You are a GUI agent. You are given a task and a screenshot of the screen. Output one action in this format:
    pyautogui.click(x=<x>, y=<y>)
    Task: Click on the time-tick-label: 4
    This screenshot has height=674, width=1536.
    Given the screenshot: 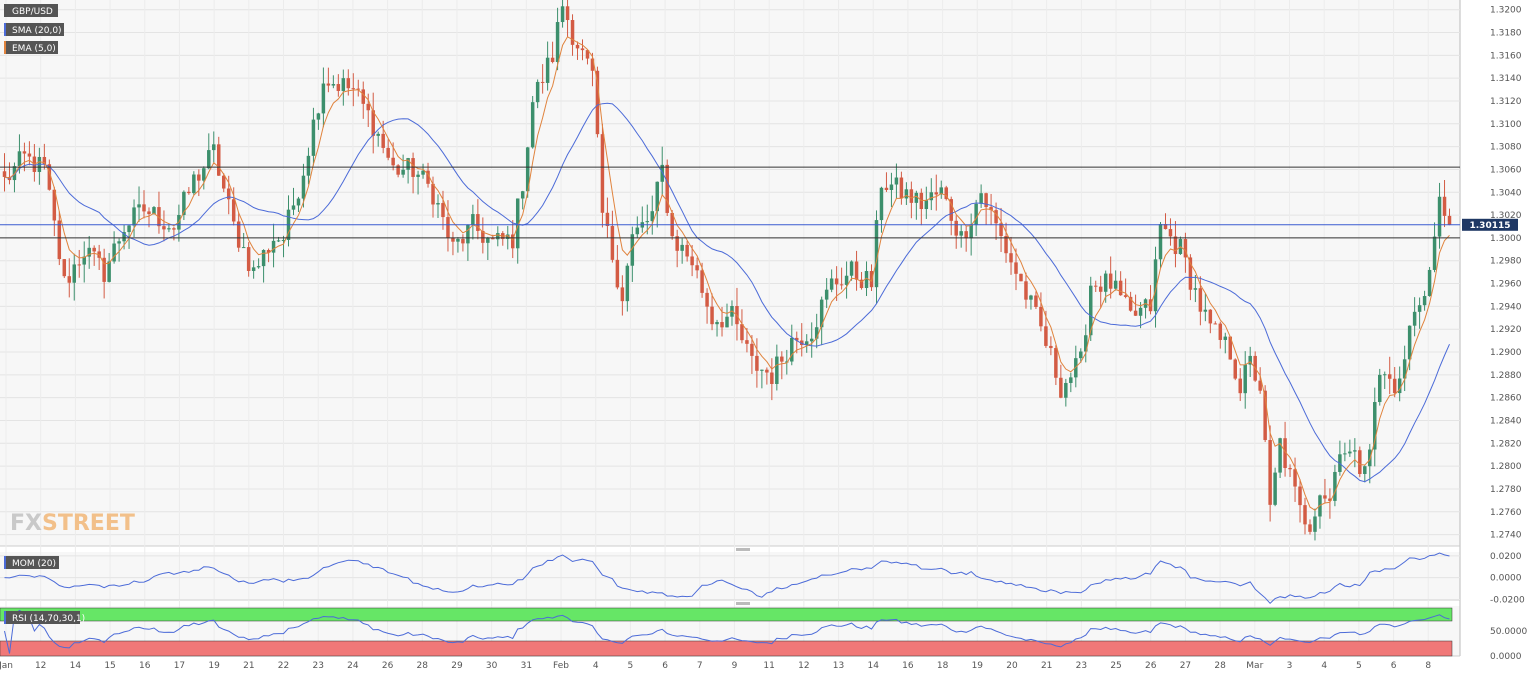 What is the action you would take?
    pyautogui.click(x=1324, y=666)
    